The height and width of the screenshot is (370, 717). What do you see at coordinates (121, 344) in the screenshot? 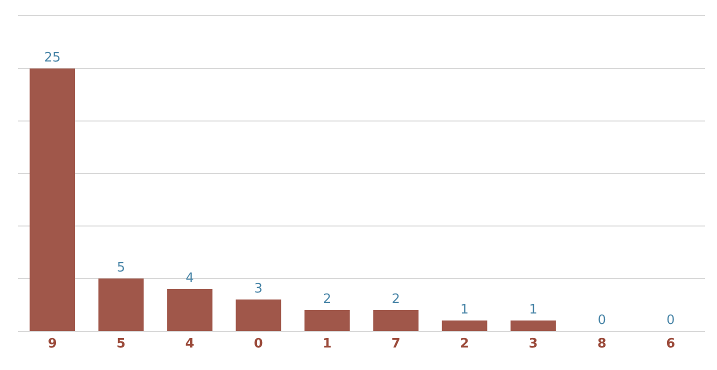
I see `x-tick-label: 5` at bounding box center [121, 344].